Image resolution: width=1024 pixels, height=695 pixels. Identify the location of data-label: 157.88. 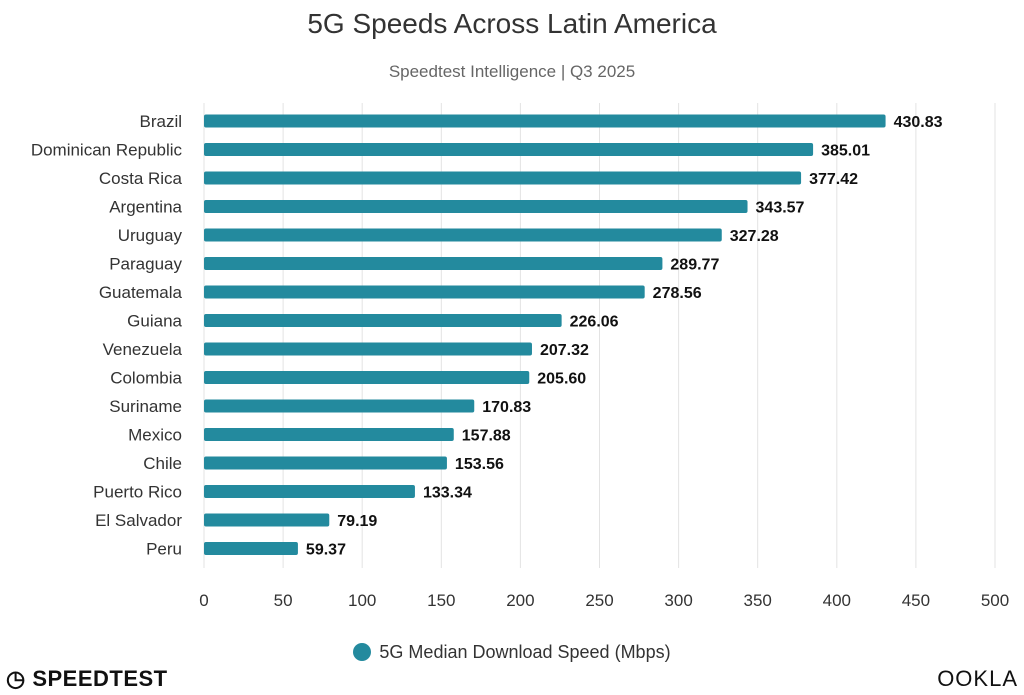
(486, 436).